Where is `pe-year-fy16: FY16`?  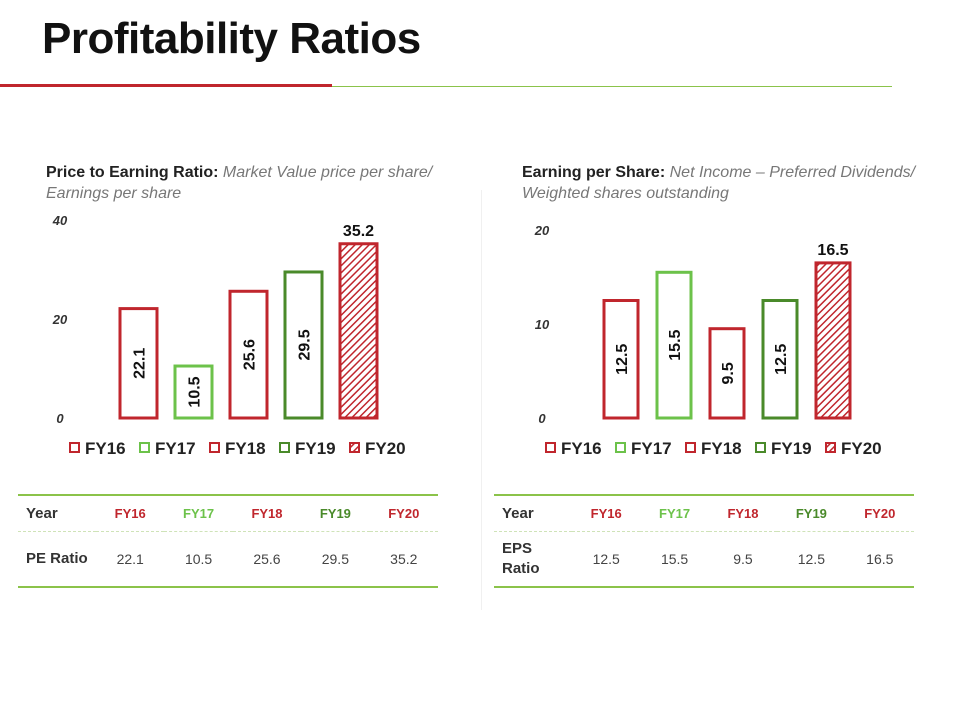 pe-year-fy16: FY16 is located at coordinates (130, 513).